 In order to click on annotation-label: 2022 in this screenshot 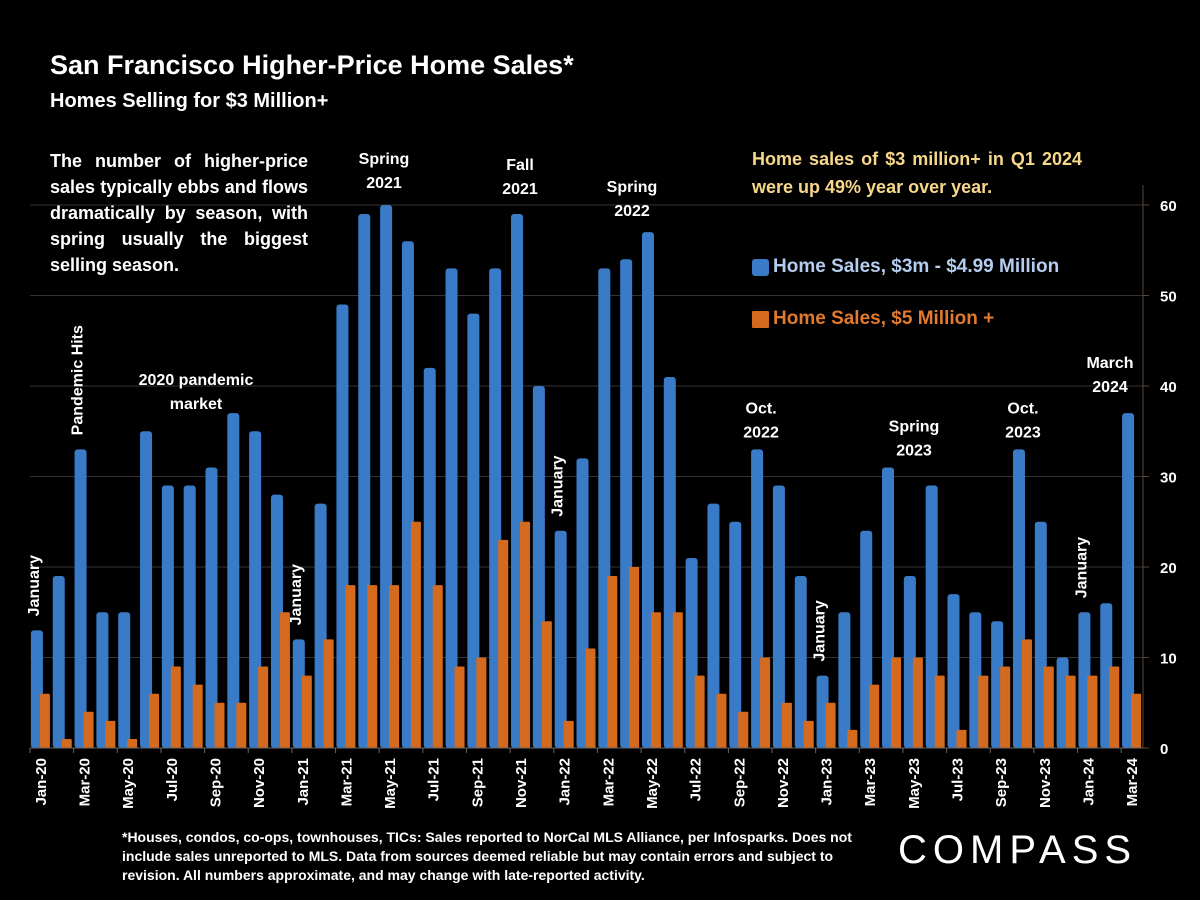, I will do `click(761, 432)`.